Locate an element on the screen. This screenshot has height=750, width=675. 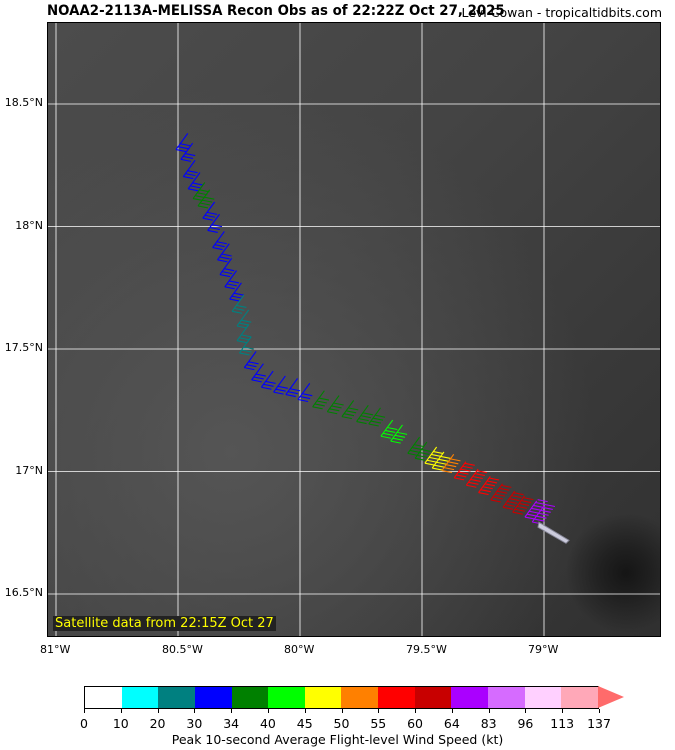
lat-label: 18°N is located at coordinates (29, 225).